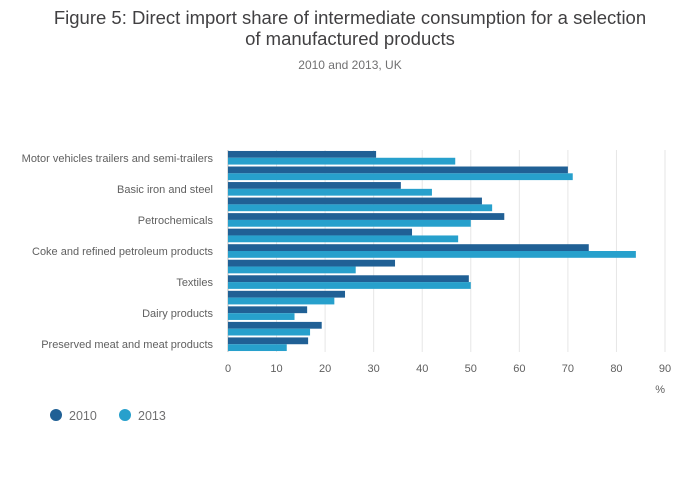 Image resolution: width=700 pixels, height=502 pixels. What do you see at coordinates (660, 390) in the screenshot?
I see `x-axis-label: %` at bounding box center [660, 390].